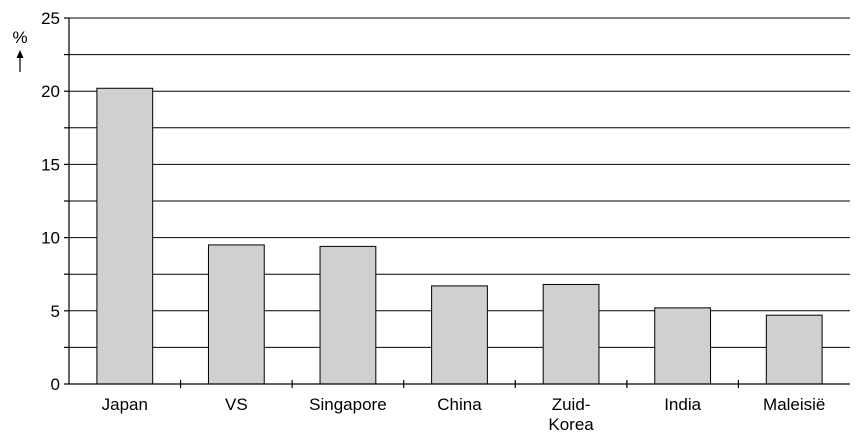  Describe the element at coordinates (348, 404) in the screenshot. I see `x-tick-label: Singapore` at that location.